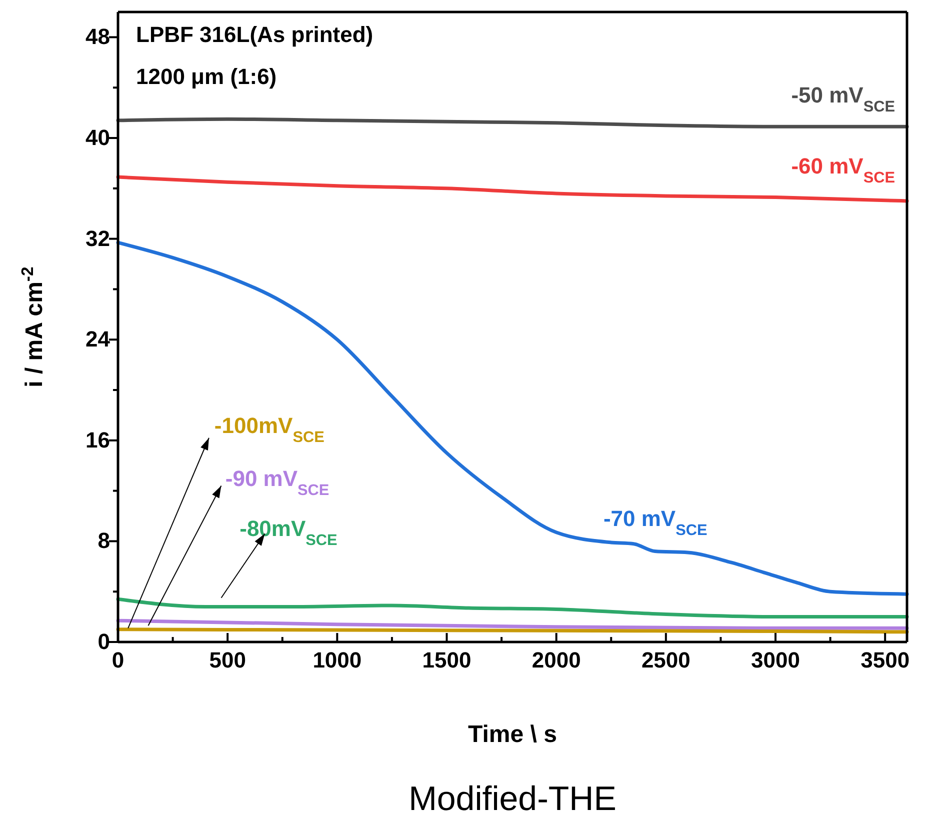 The width and height of the screenshot is (929, 816). Describe the element at coordinates (512, 734) in the screenshot. I see `x-axis-title: Time \ s` at that location.